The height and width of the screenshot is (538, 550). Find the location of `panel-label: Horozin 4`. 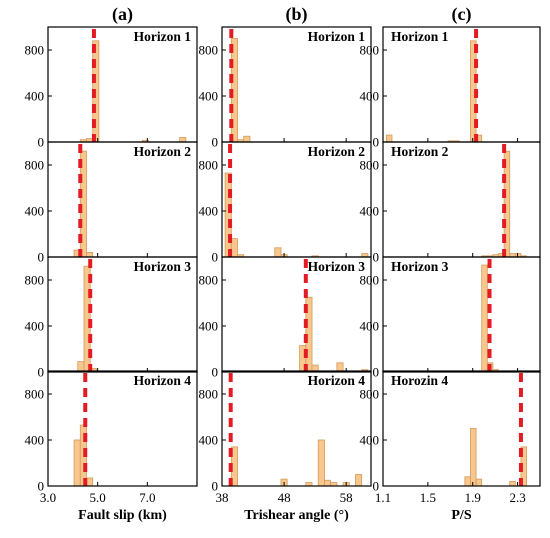

panel-label: Horozin 4 is located at coordinates (419, 380).